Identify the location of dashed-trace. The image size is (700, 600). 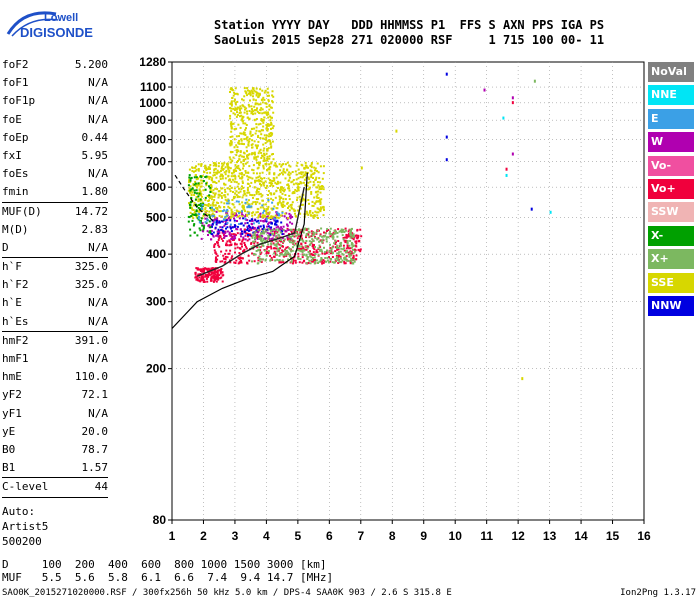
(194, 198).